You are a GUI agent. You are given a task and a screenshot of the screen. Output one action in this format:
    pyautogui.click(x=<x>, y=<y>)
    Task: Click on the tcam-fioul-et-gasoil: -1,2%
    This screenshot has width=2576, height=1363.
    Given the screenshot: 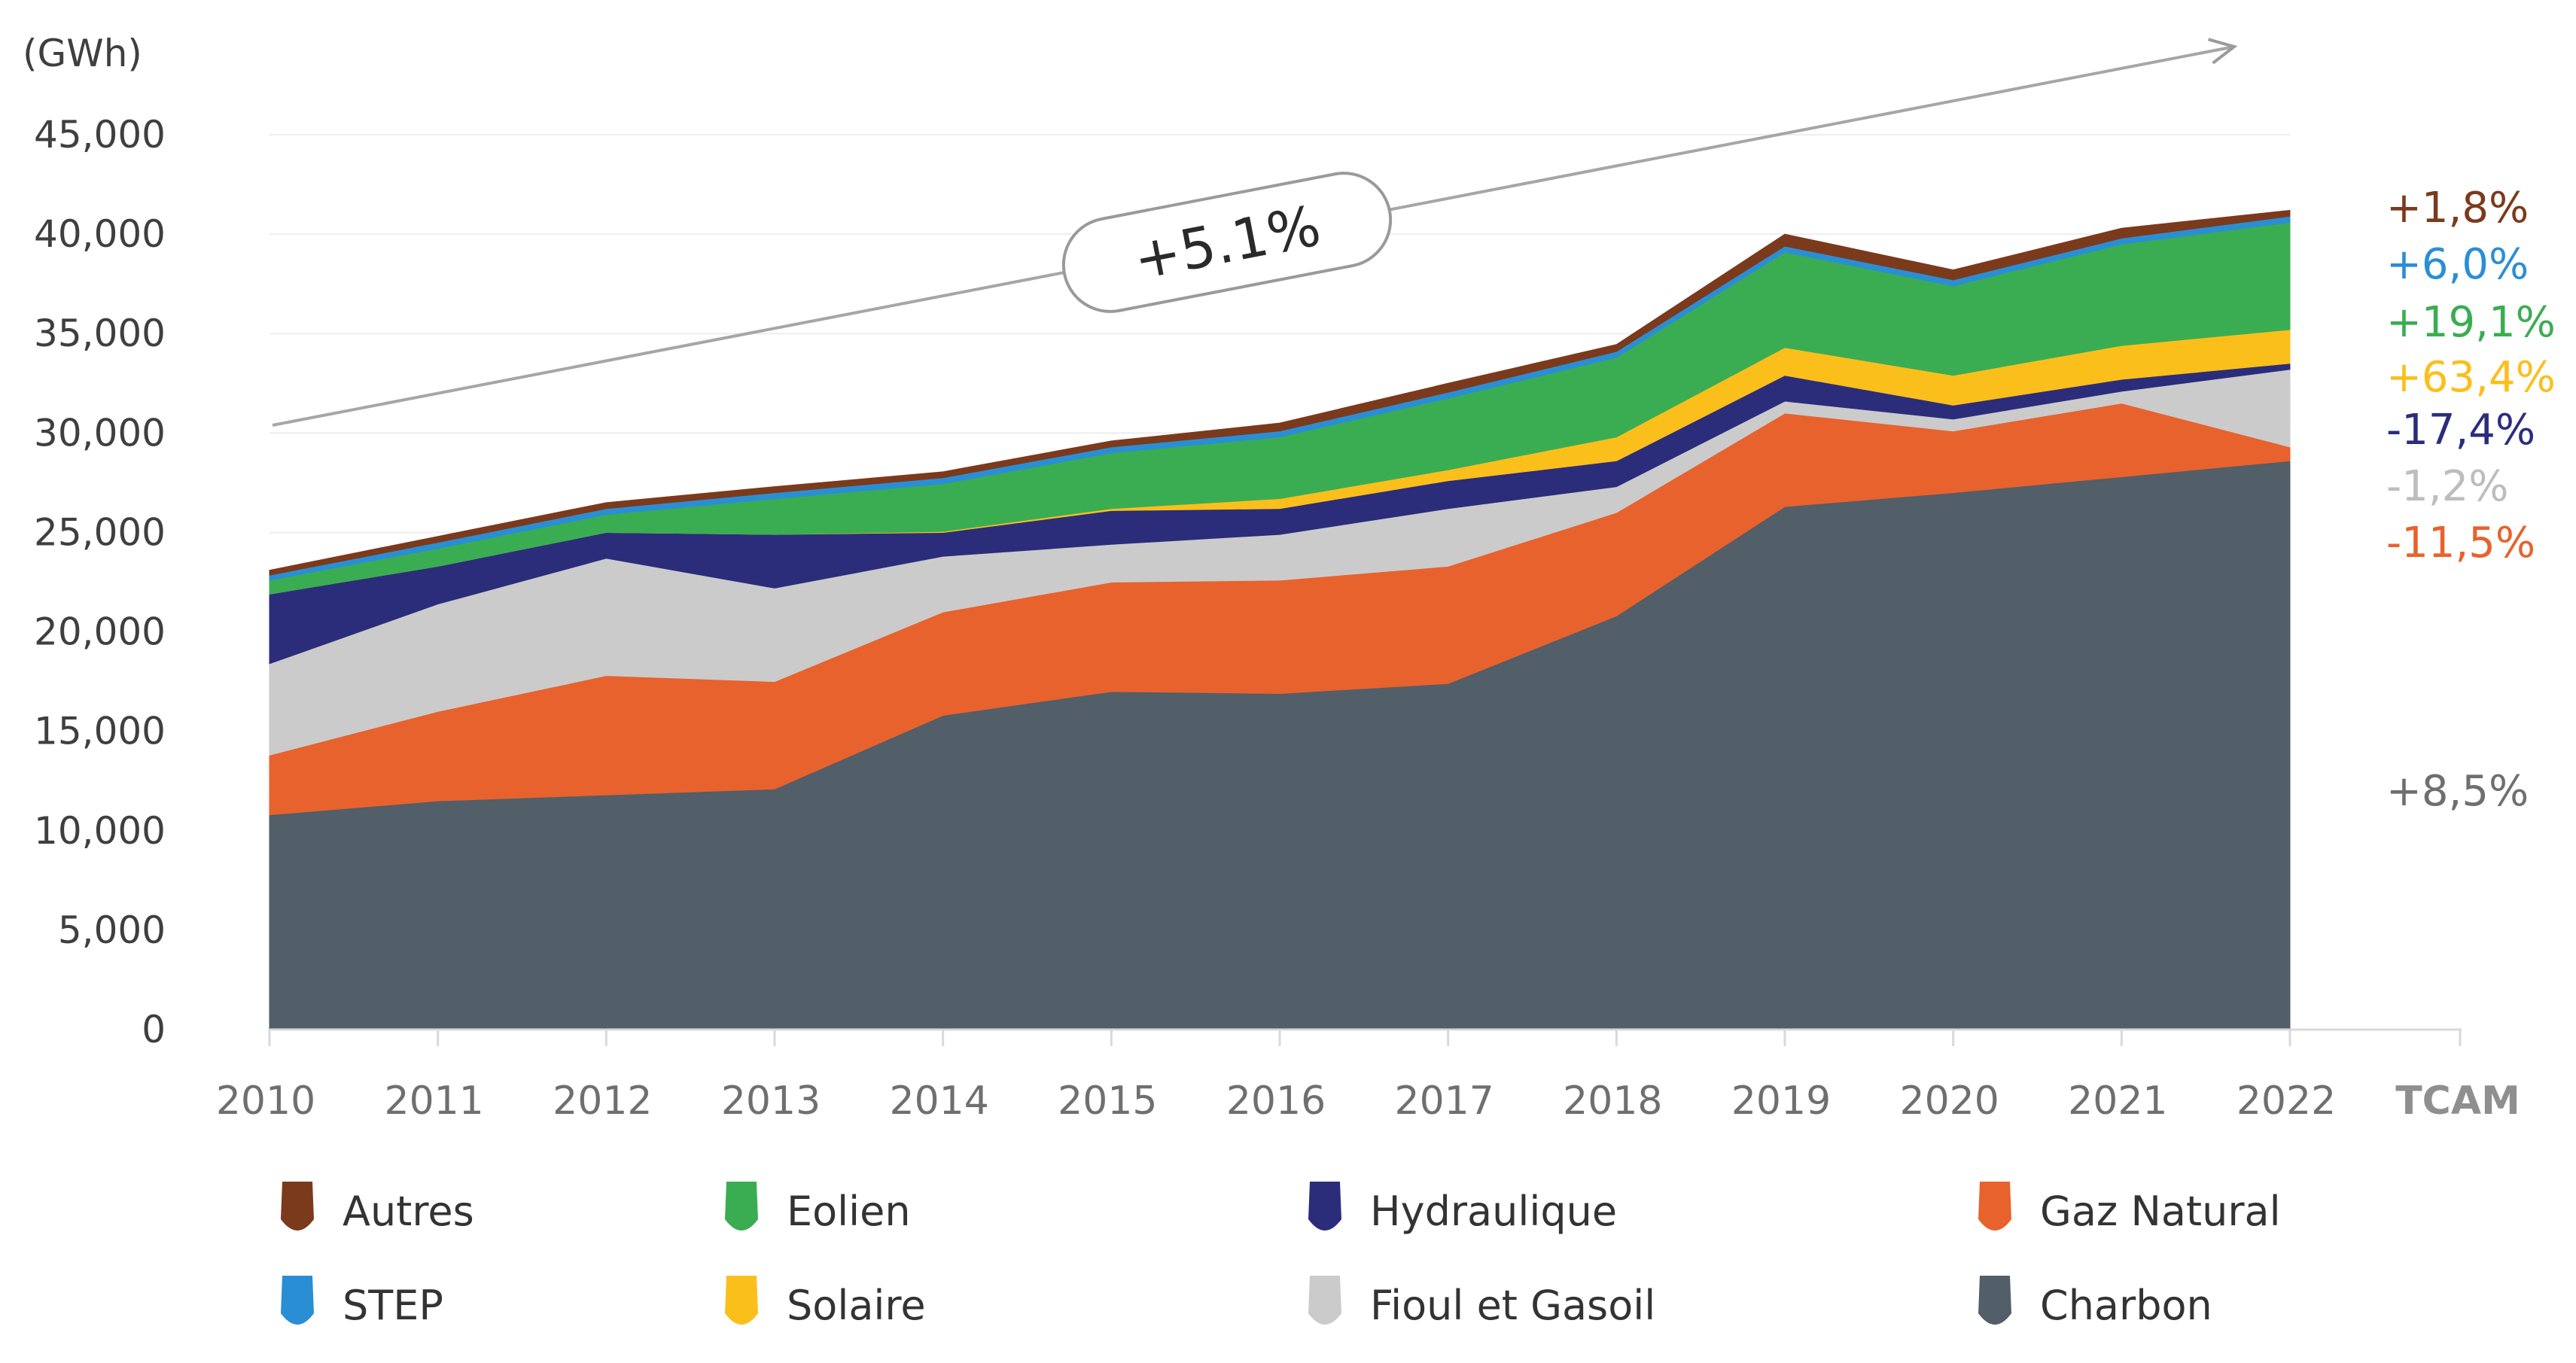 What is the action you would take?
    pyautogui.click(x=2447, y=486)
    